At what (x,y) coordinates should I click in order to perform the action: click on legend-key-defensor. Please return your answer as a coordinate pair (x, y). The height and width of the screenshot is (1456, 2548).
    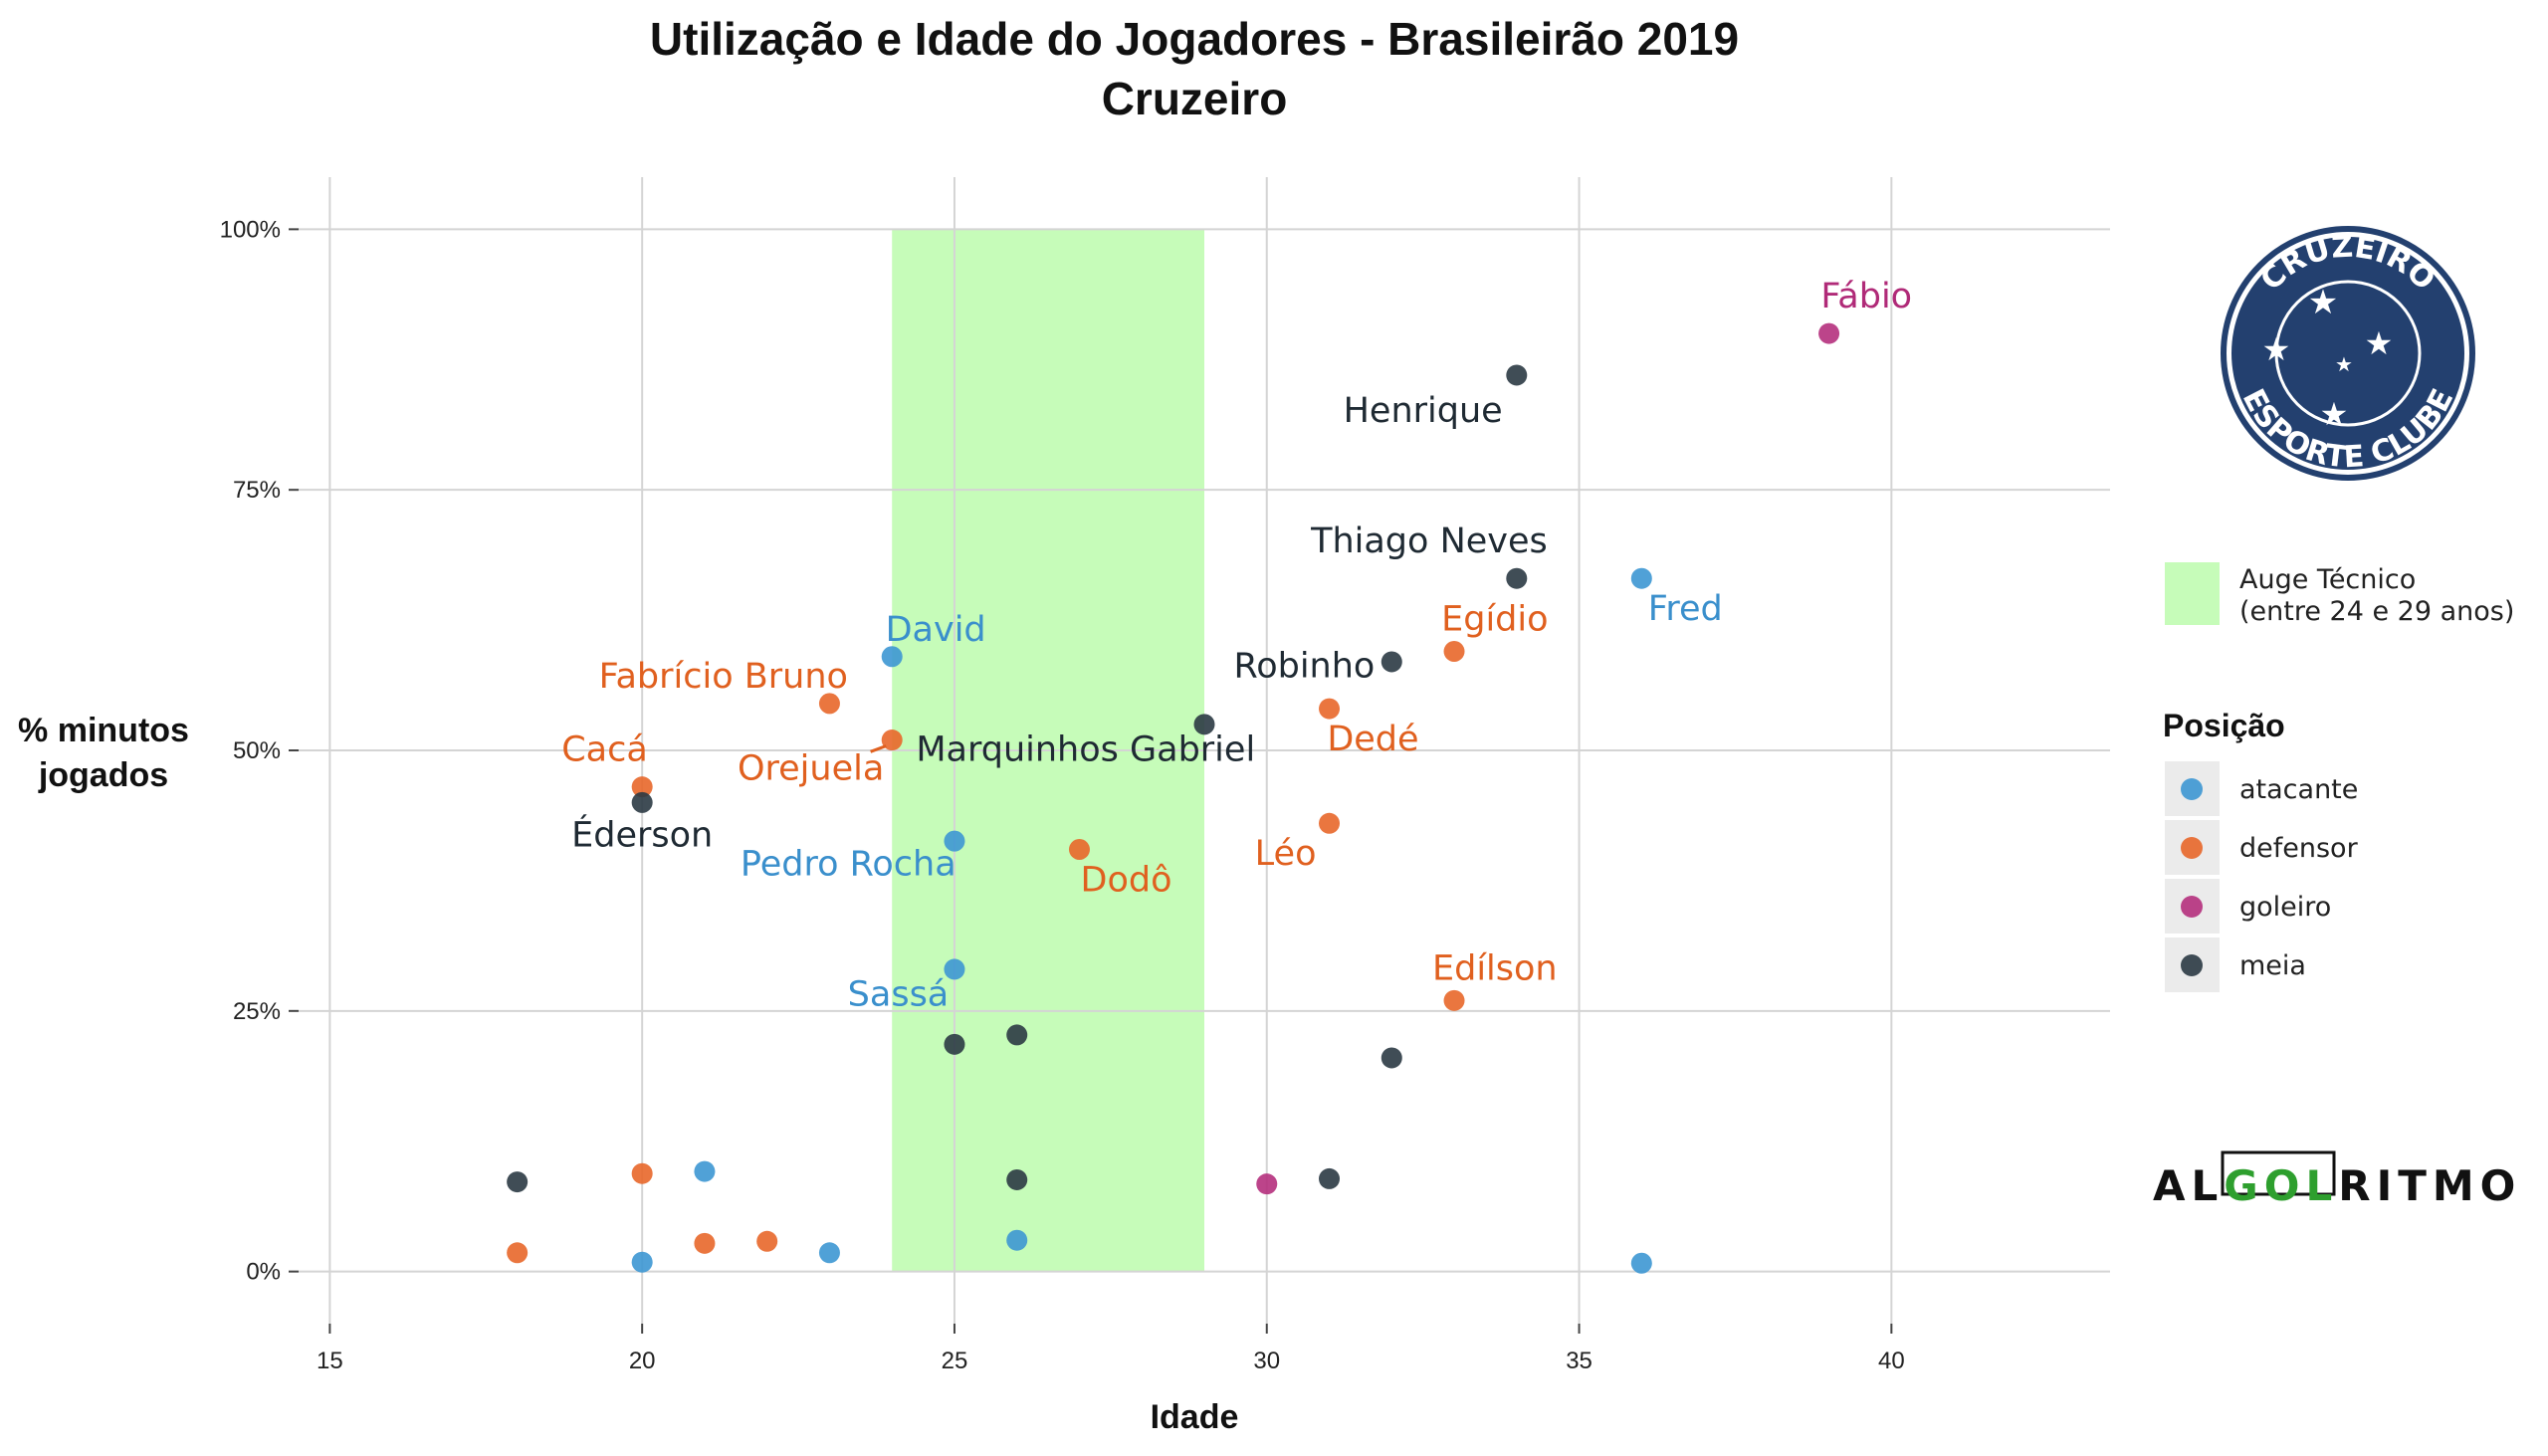
    Looking at the image, I should click on (2192, 848).